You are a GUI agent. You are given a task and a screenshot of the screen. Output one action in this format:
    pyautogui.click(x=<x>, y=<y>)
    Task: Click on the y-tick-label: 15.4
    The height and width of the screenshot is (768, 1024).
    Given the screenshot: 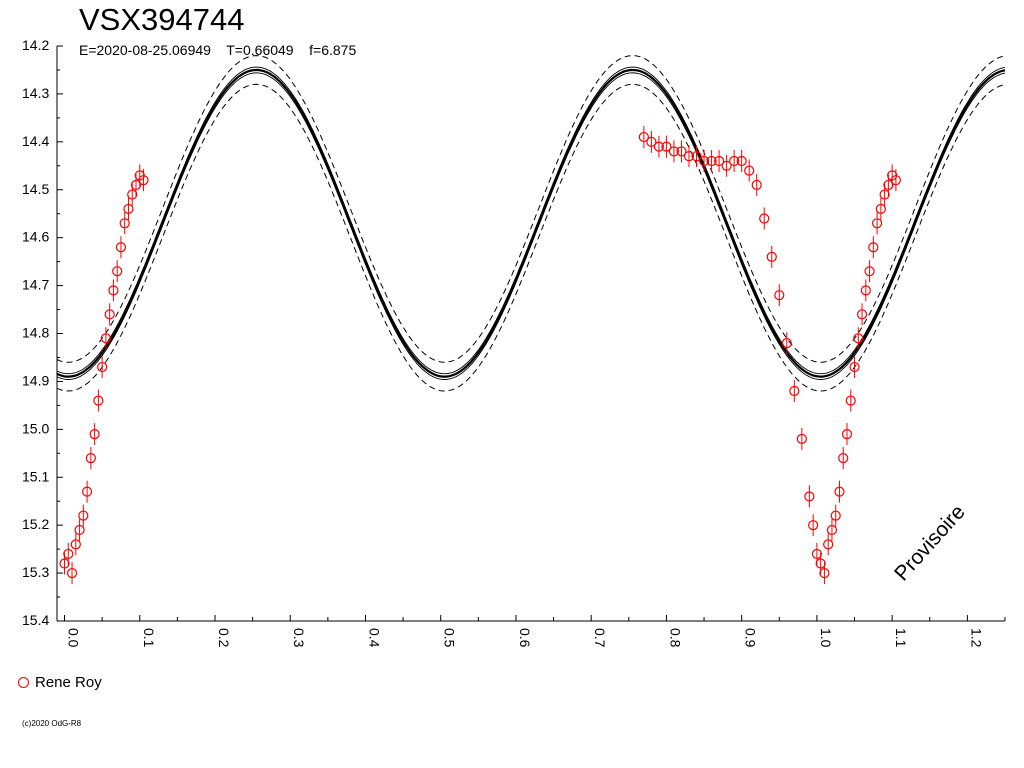 What is the action you would take?
    pyautogui.click(x=35, y=620)
    